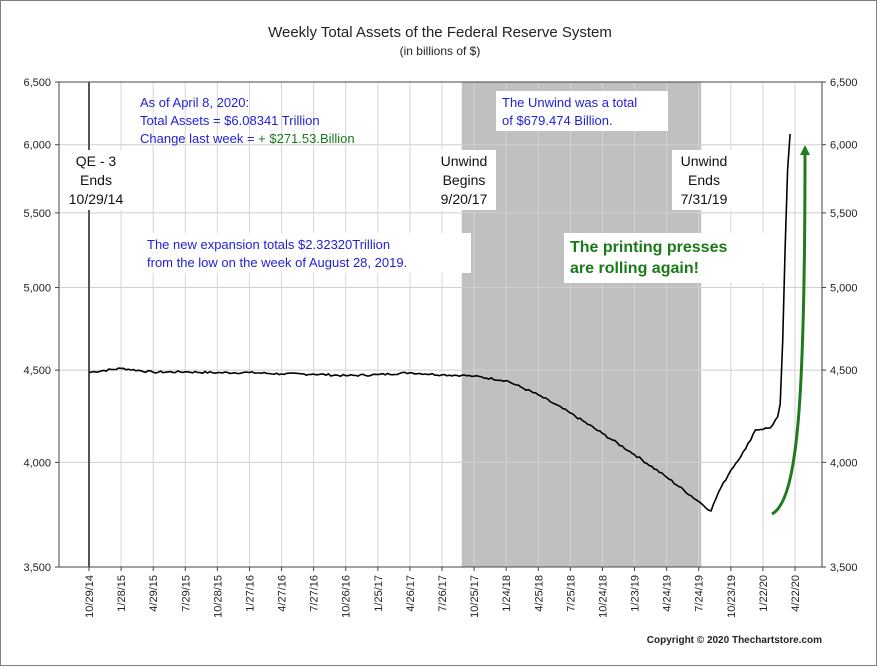  I want to click on annotation-qe3-line2: Ends, so click(96, 180).